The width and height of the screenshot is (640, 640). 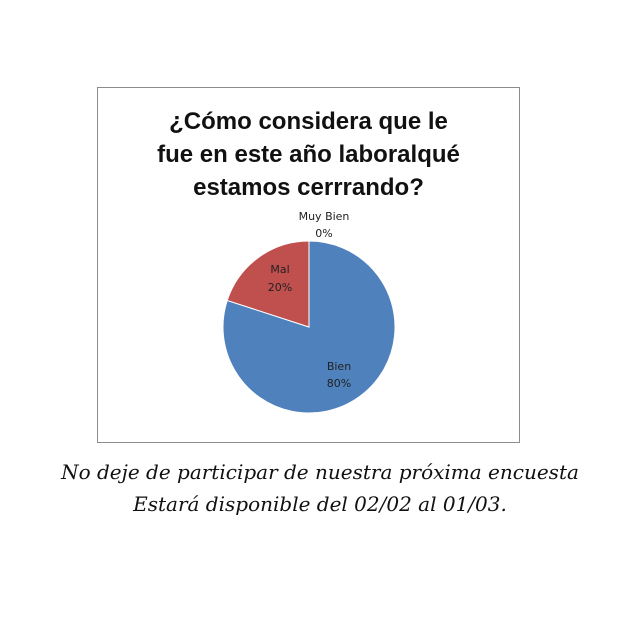 What do you see at coordinates (308, 121) in the screenshot?
I see `chart-title-line: ¿Cómo considera que le` at bounding box center [308, 121].